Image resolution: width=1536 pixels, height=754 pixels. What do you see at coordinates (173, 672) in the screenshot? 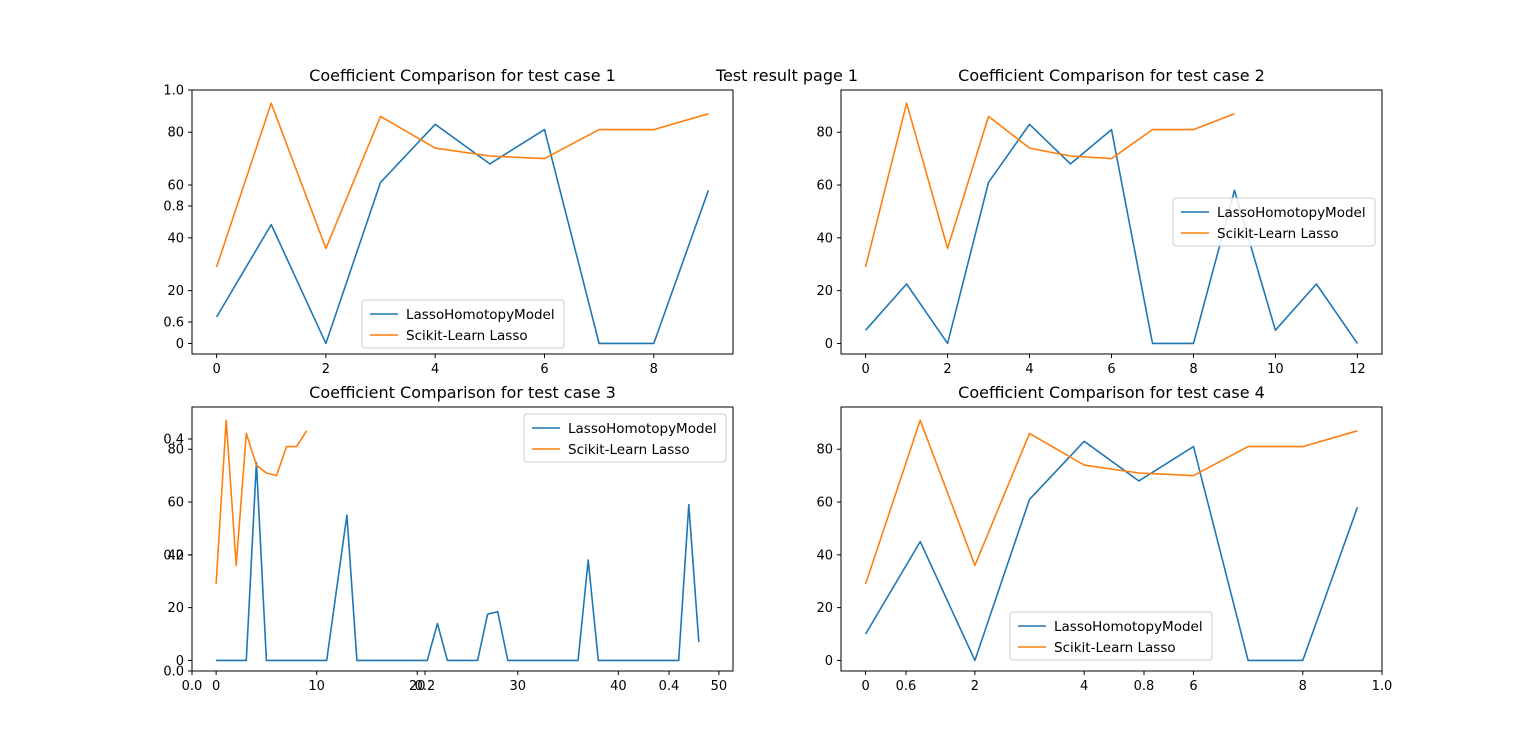
I see `overlay-y-tick-label: 0.0` at bounding box center [173, 672].